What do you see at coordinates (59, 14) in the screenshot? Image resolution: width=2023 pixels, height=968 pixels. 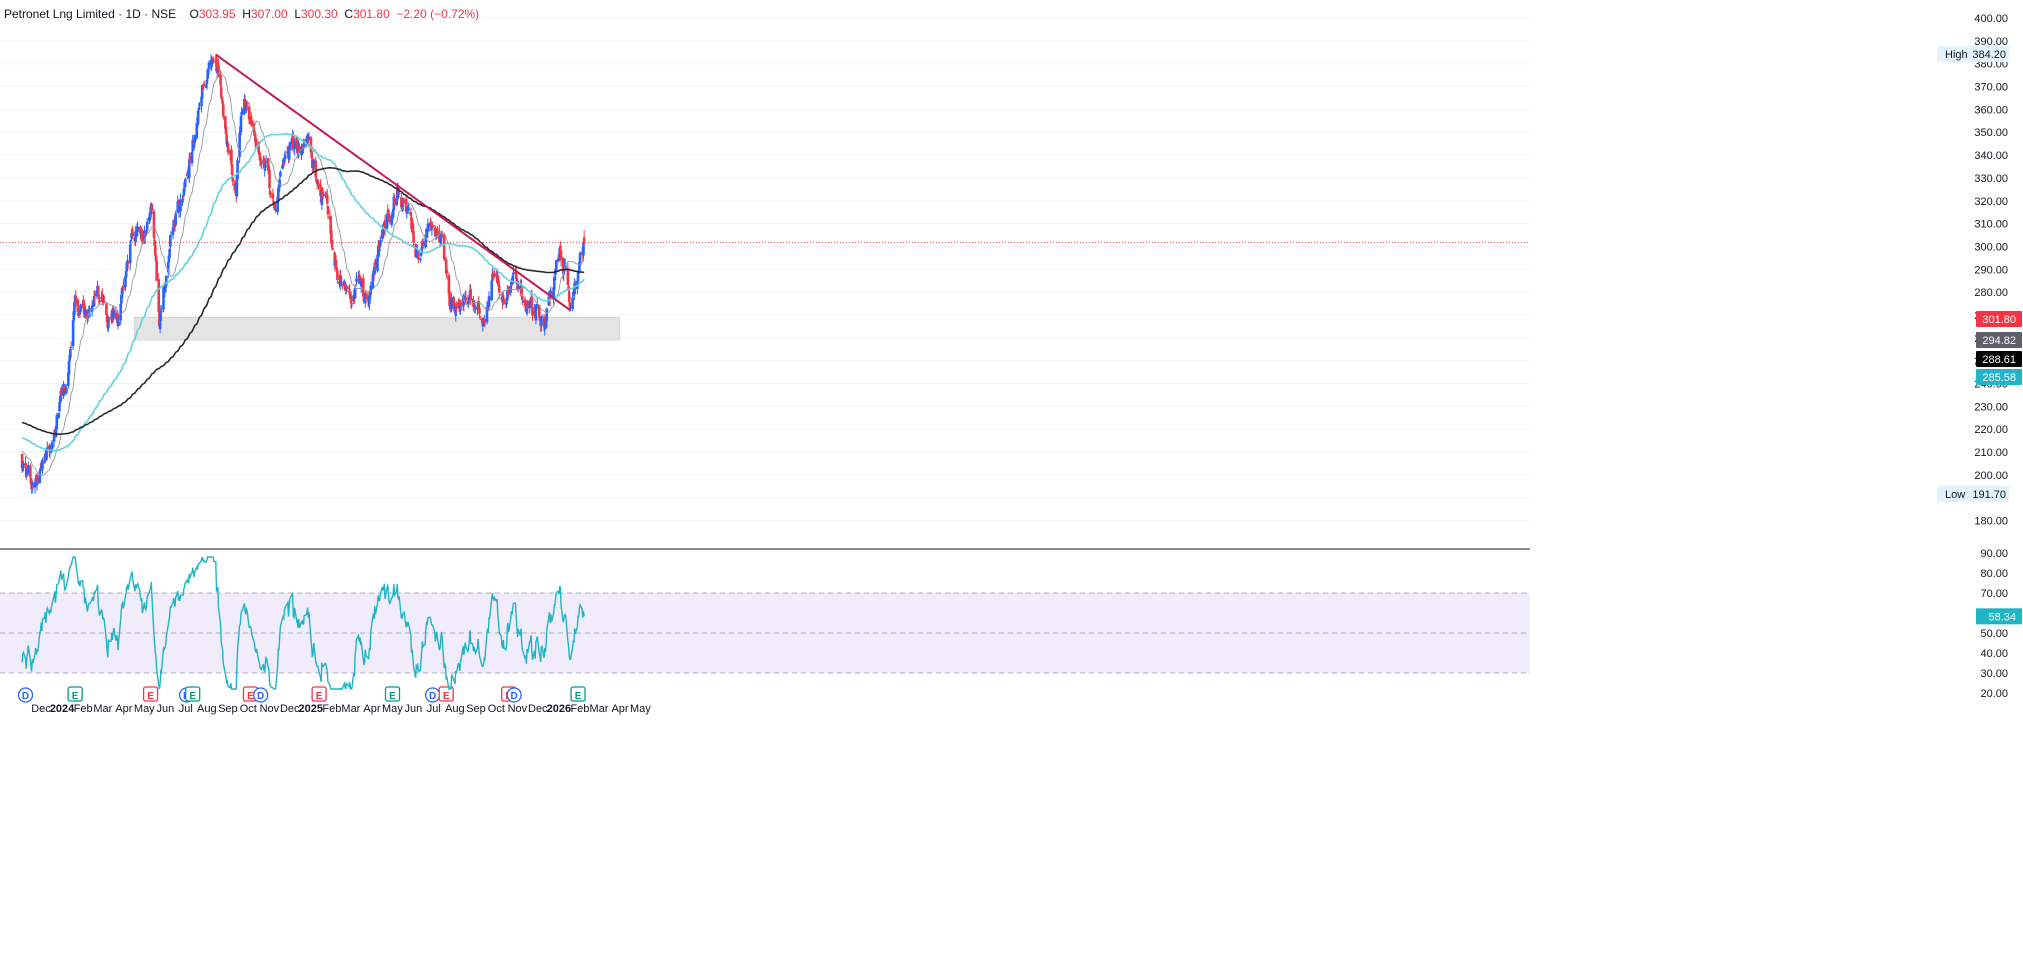 I see `legend-symbol: Petronet Lng Limited` at bounding box center [59, 14].